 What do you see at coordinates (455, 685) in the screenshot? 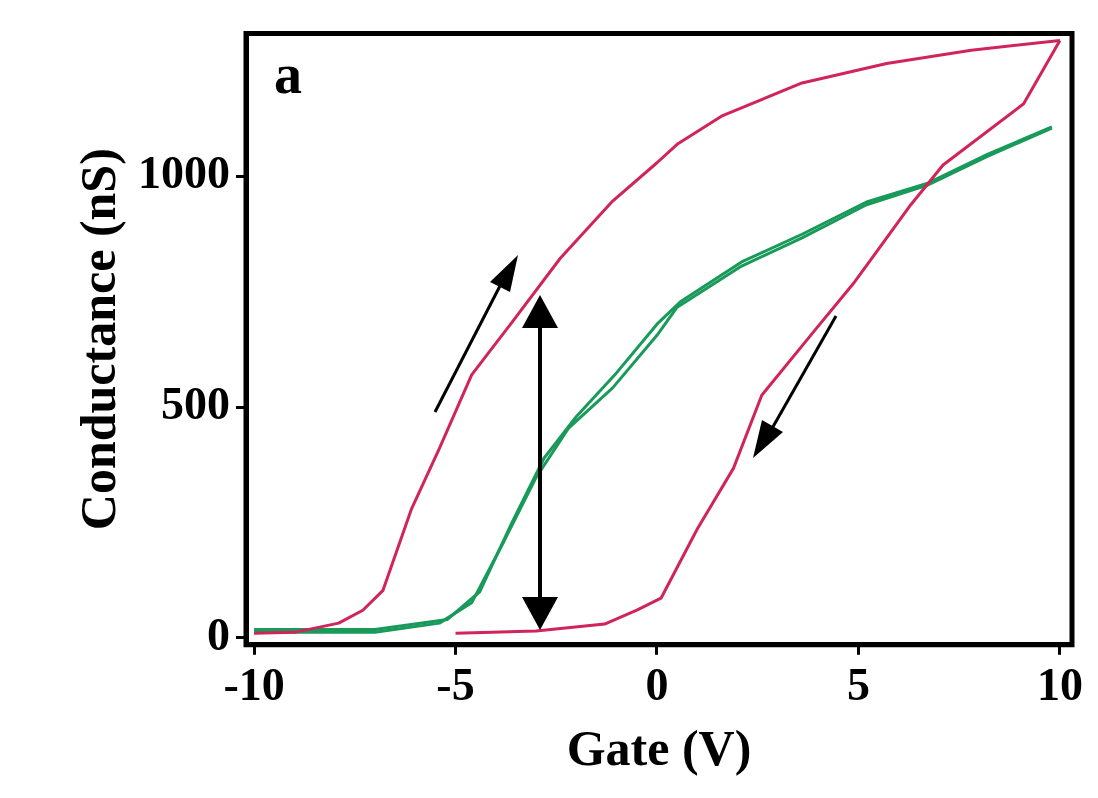
I see `x-tick-label: -5` at bounding box center [455, 685].